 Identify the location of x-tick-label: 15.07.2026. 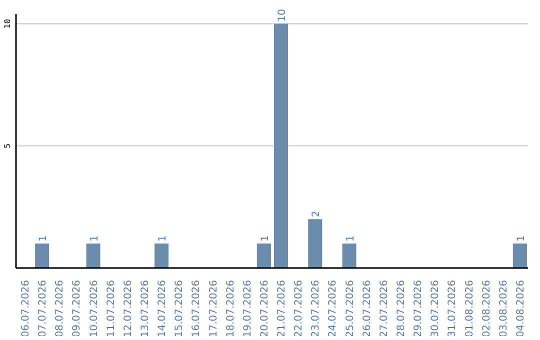
(180, 309).